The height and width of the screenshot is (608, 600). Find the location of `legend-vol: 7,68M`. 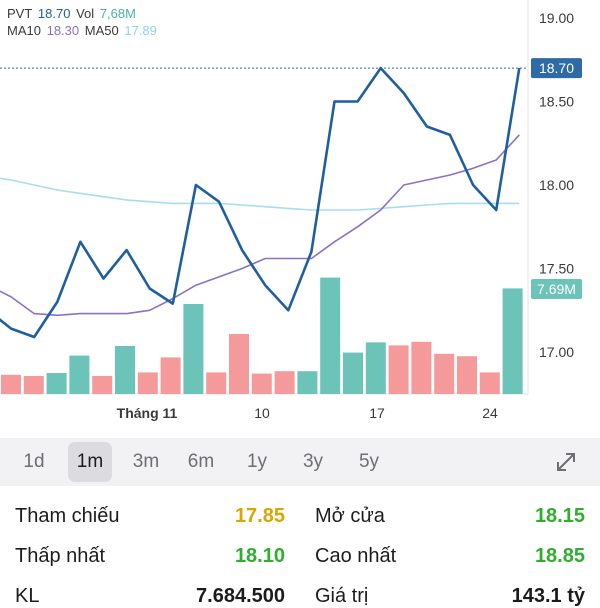

legend-vol: 7,68M is located at coordinates (117, 13).